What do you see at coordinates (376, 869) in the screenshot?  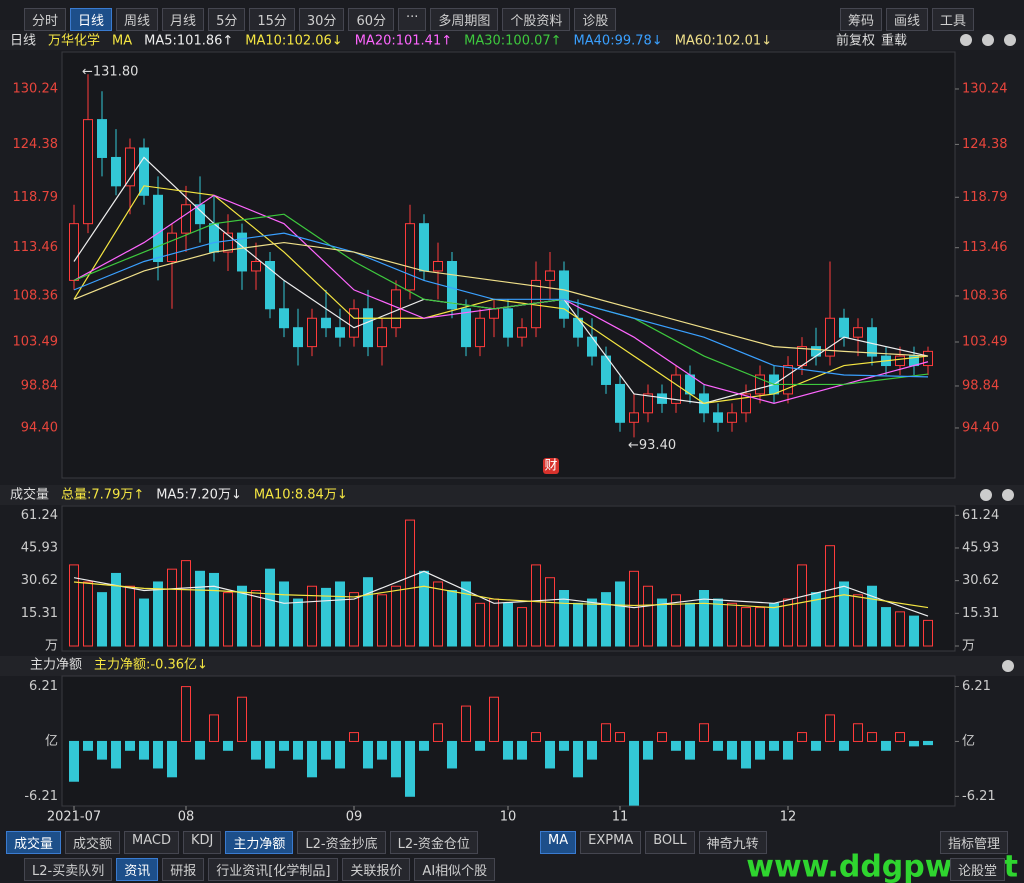 I see `tab: 关联报价` at bounding box center [376, 869].